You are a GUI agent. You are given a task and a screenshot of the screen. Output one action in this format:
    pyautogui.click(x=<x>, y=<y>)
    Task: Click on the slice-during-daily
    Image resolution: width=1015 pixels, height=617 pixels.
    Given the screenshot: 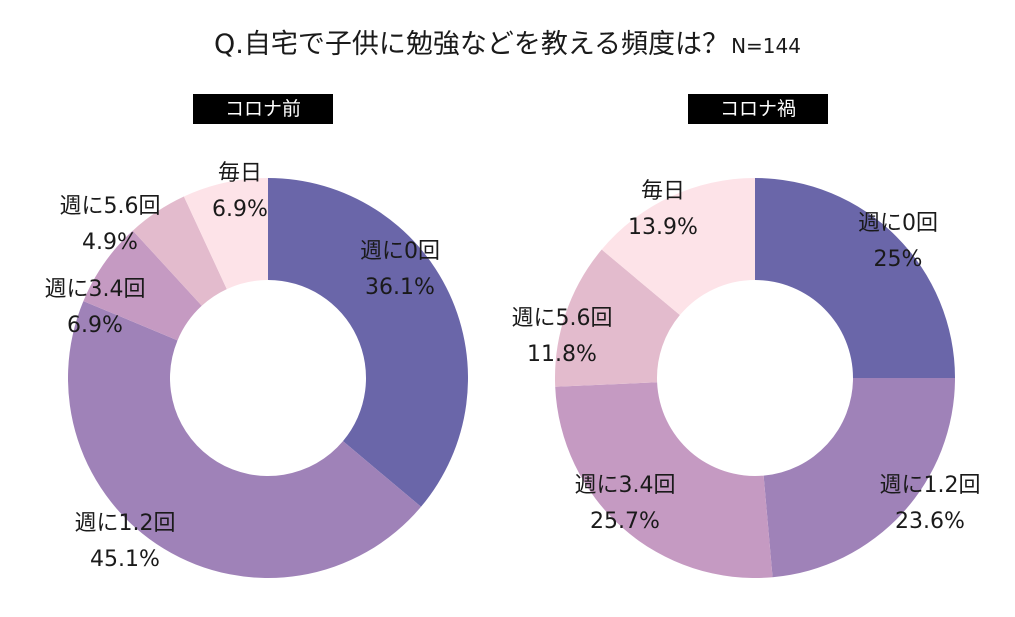 What is the action you would take?
    pyautogui.click(x=678, y=247)
    